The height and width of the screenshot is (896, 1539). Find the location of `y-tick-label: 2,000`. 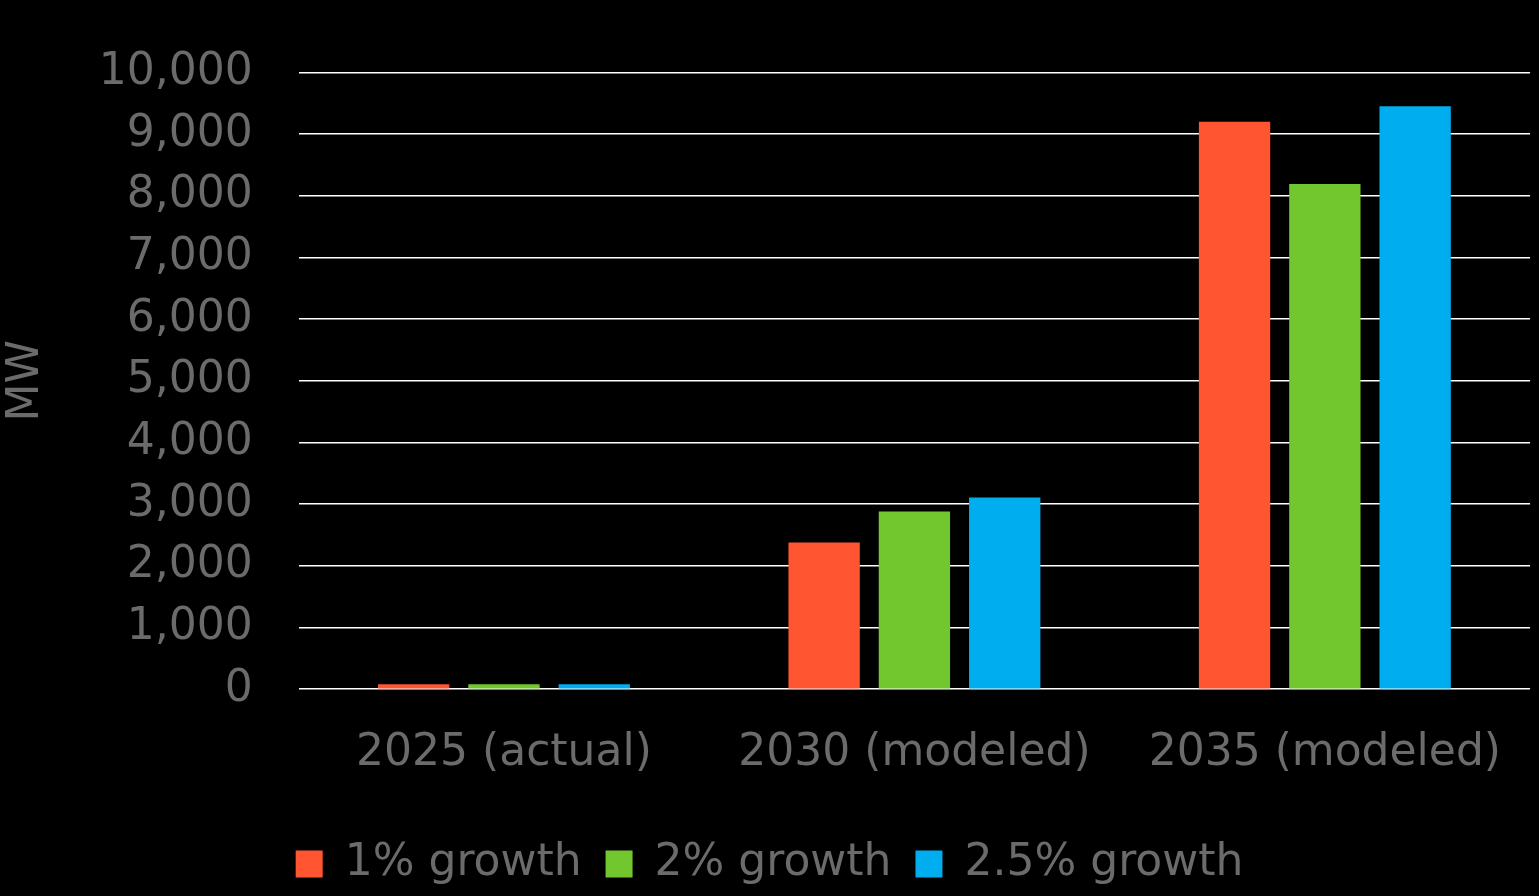

y-tick-label: 2,000 is located at coordinates (189, 562).